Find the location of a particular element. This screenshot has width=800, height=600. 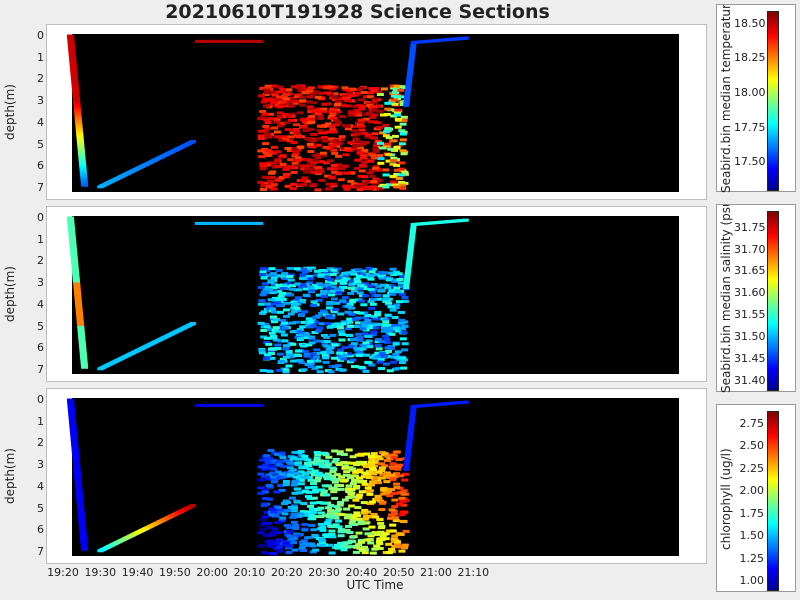

colorbar-tick-label: 2.75 is located at coordinates (752, 423).